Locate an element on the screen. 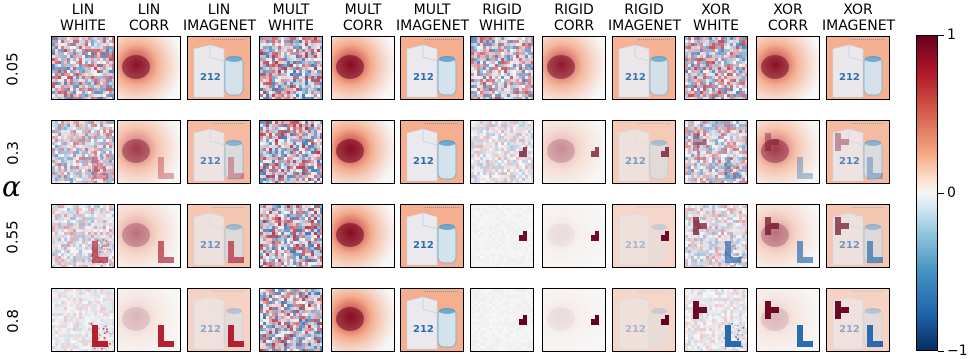 This screenshot has width=968, height=359. colorbar-tick is located at coordinates (941, 35).